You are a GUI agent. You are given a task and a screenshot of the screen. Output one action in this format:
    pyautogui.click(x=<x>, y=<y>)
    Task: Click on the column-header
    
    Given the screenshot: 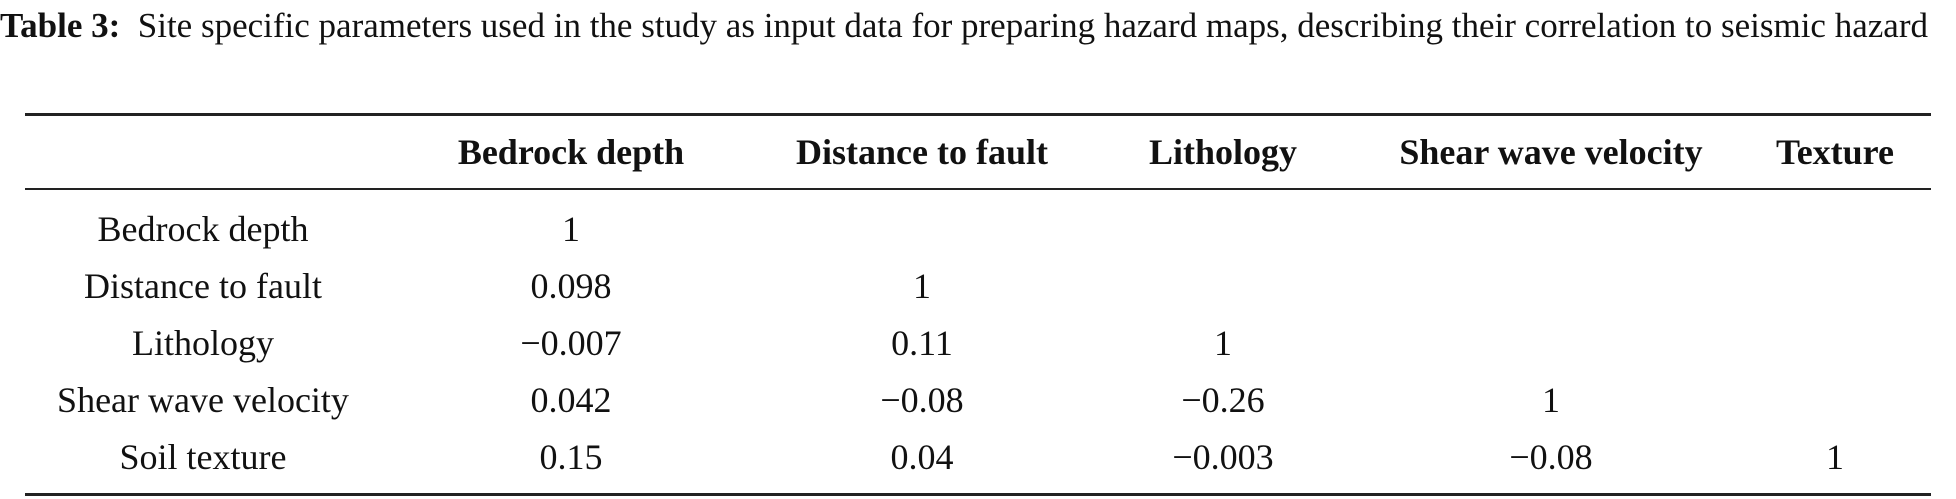 What is the action you would take?
    pyautogui.click(x=203, y=152)
    